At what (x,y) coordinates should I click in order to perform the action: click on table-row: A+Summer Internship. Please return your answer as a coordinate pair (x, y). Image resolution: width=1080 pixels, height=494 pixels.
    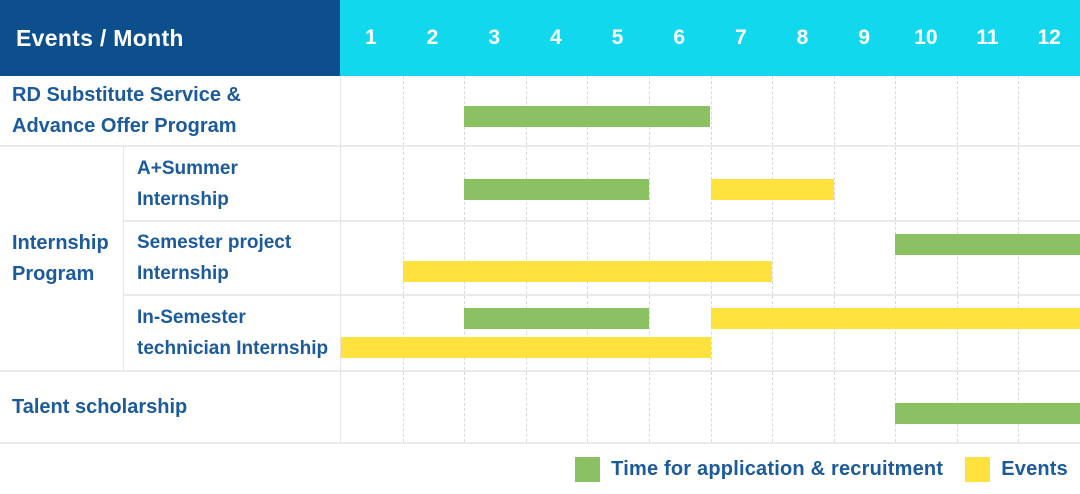
    Looking at the image, I should click on (602, 183).